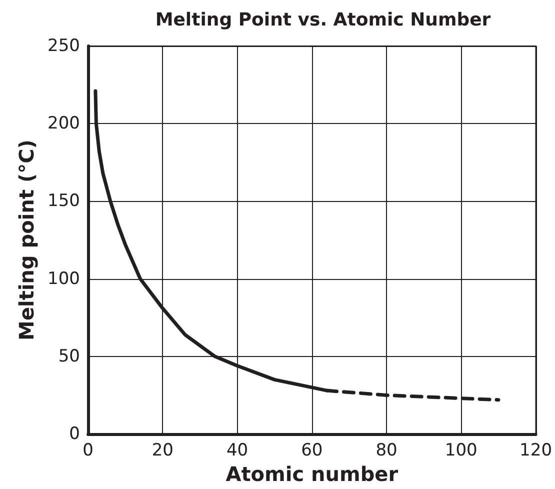 The image size is (555, 489). What do you see at coordinates (312, 450) in the screenshot?
I see `x-tick-label: 60` at bounding box center [312, 450].